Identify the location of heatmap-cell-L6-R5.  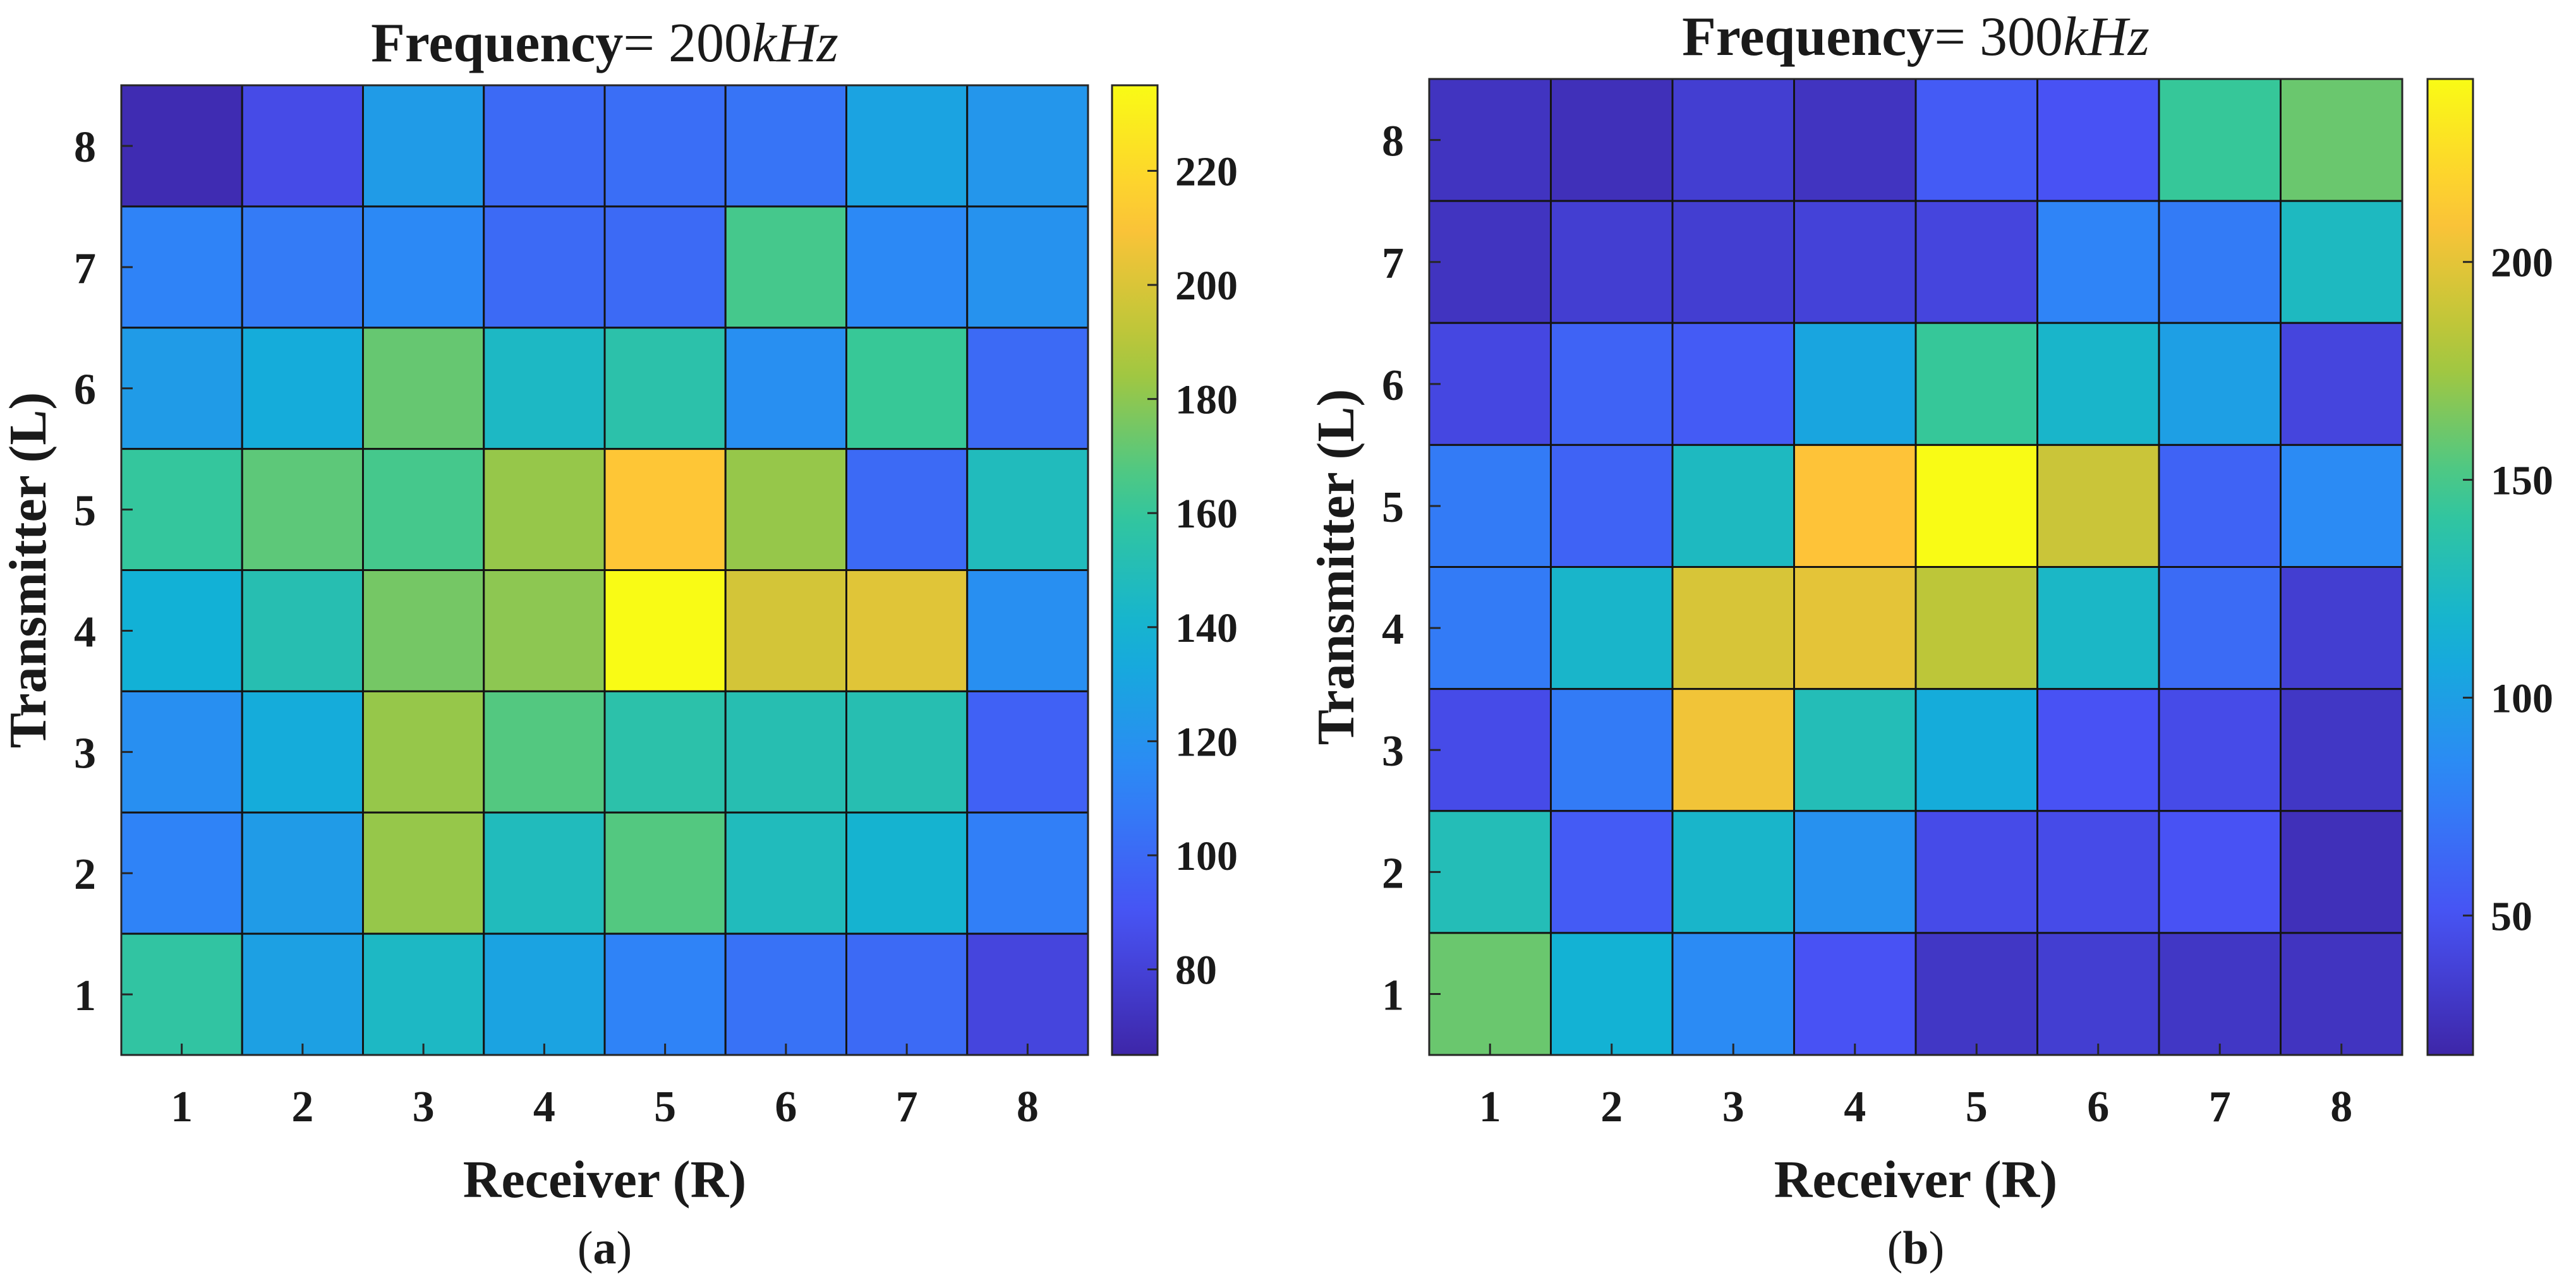
(1976, 384).